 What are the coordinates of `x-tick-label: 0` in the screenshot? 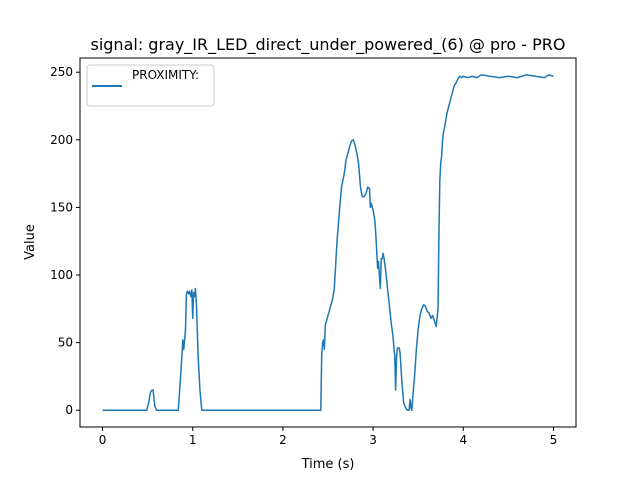 It's located at (103, 440).